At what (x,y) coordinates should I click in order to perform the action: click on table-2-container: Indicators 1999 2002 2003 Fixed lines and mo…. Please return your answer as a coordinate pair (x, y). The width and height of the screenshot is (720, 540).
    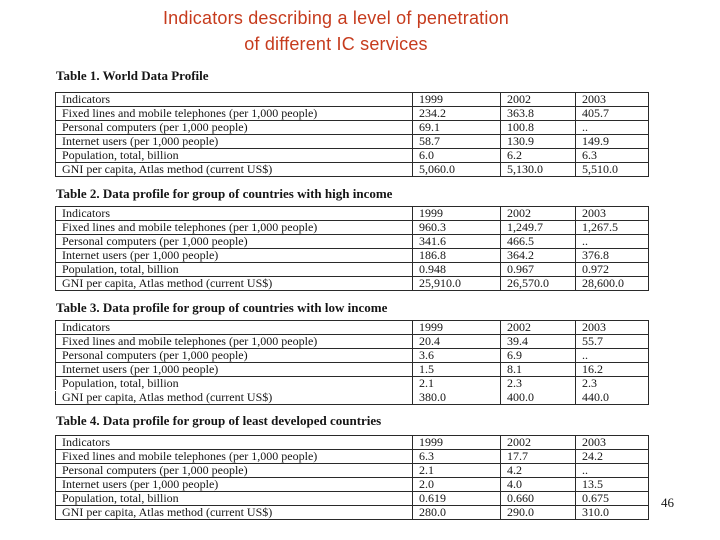
    Looking at the image, I should click on (352, 248).